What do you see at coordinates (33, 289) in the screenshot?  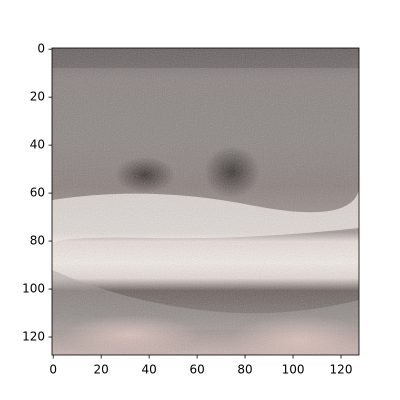 I see `y-tick-label: 100` at bounding box center [33, 289].